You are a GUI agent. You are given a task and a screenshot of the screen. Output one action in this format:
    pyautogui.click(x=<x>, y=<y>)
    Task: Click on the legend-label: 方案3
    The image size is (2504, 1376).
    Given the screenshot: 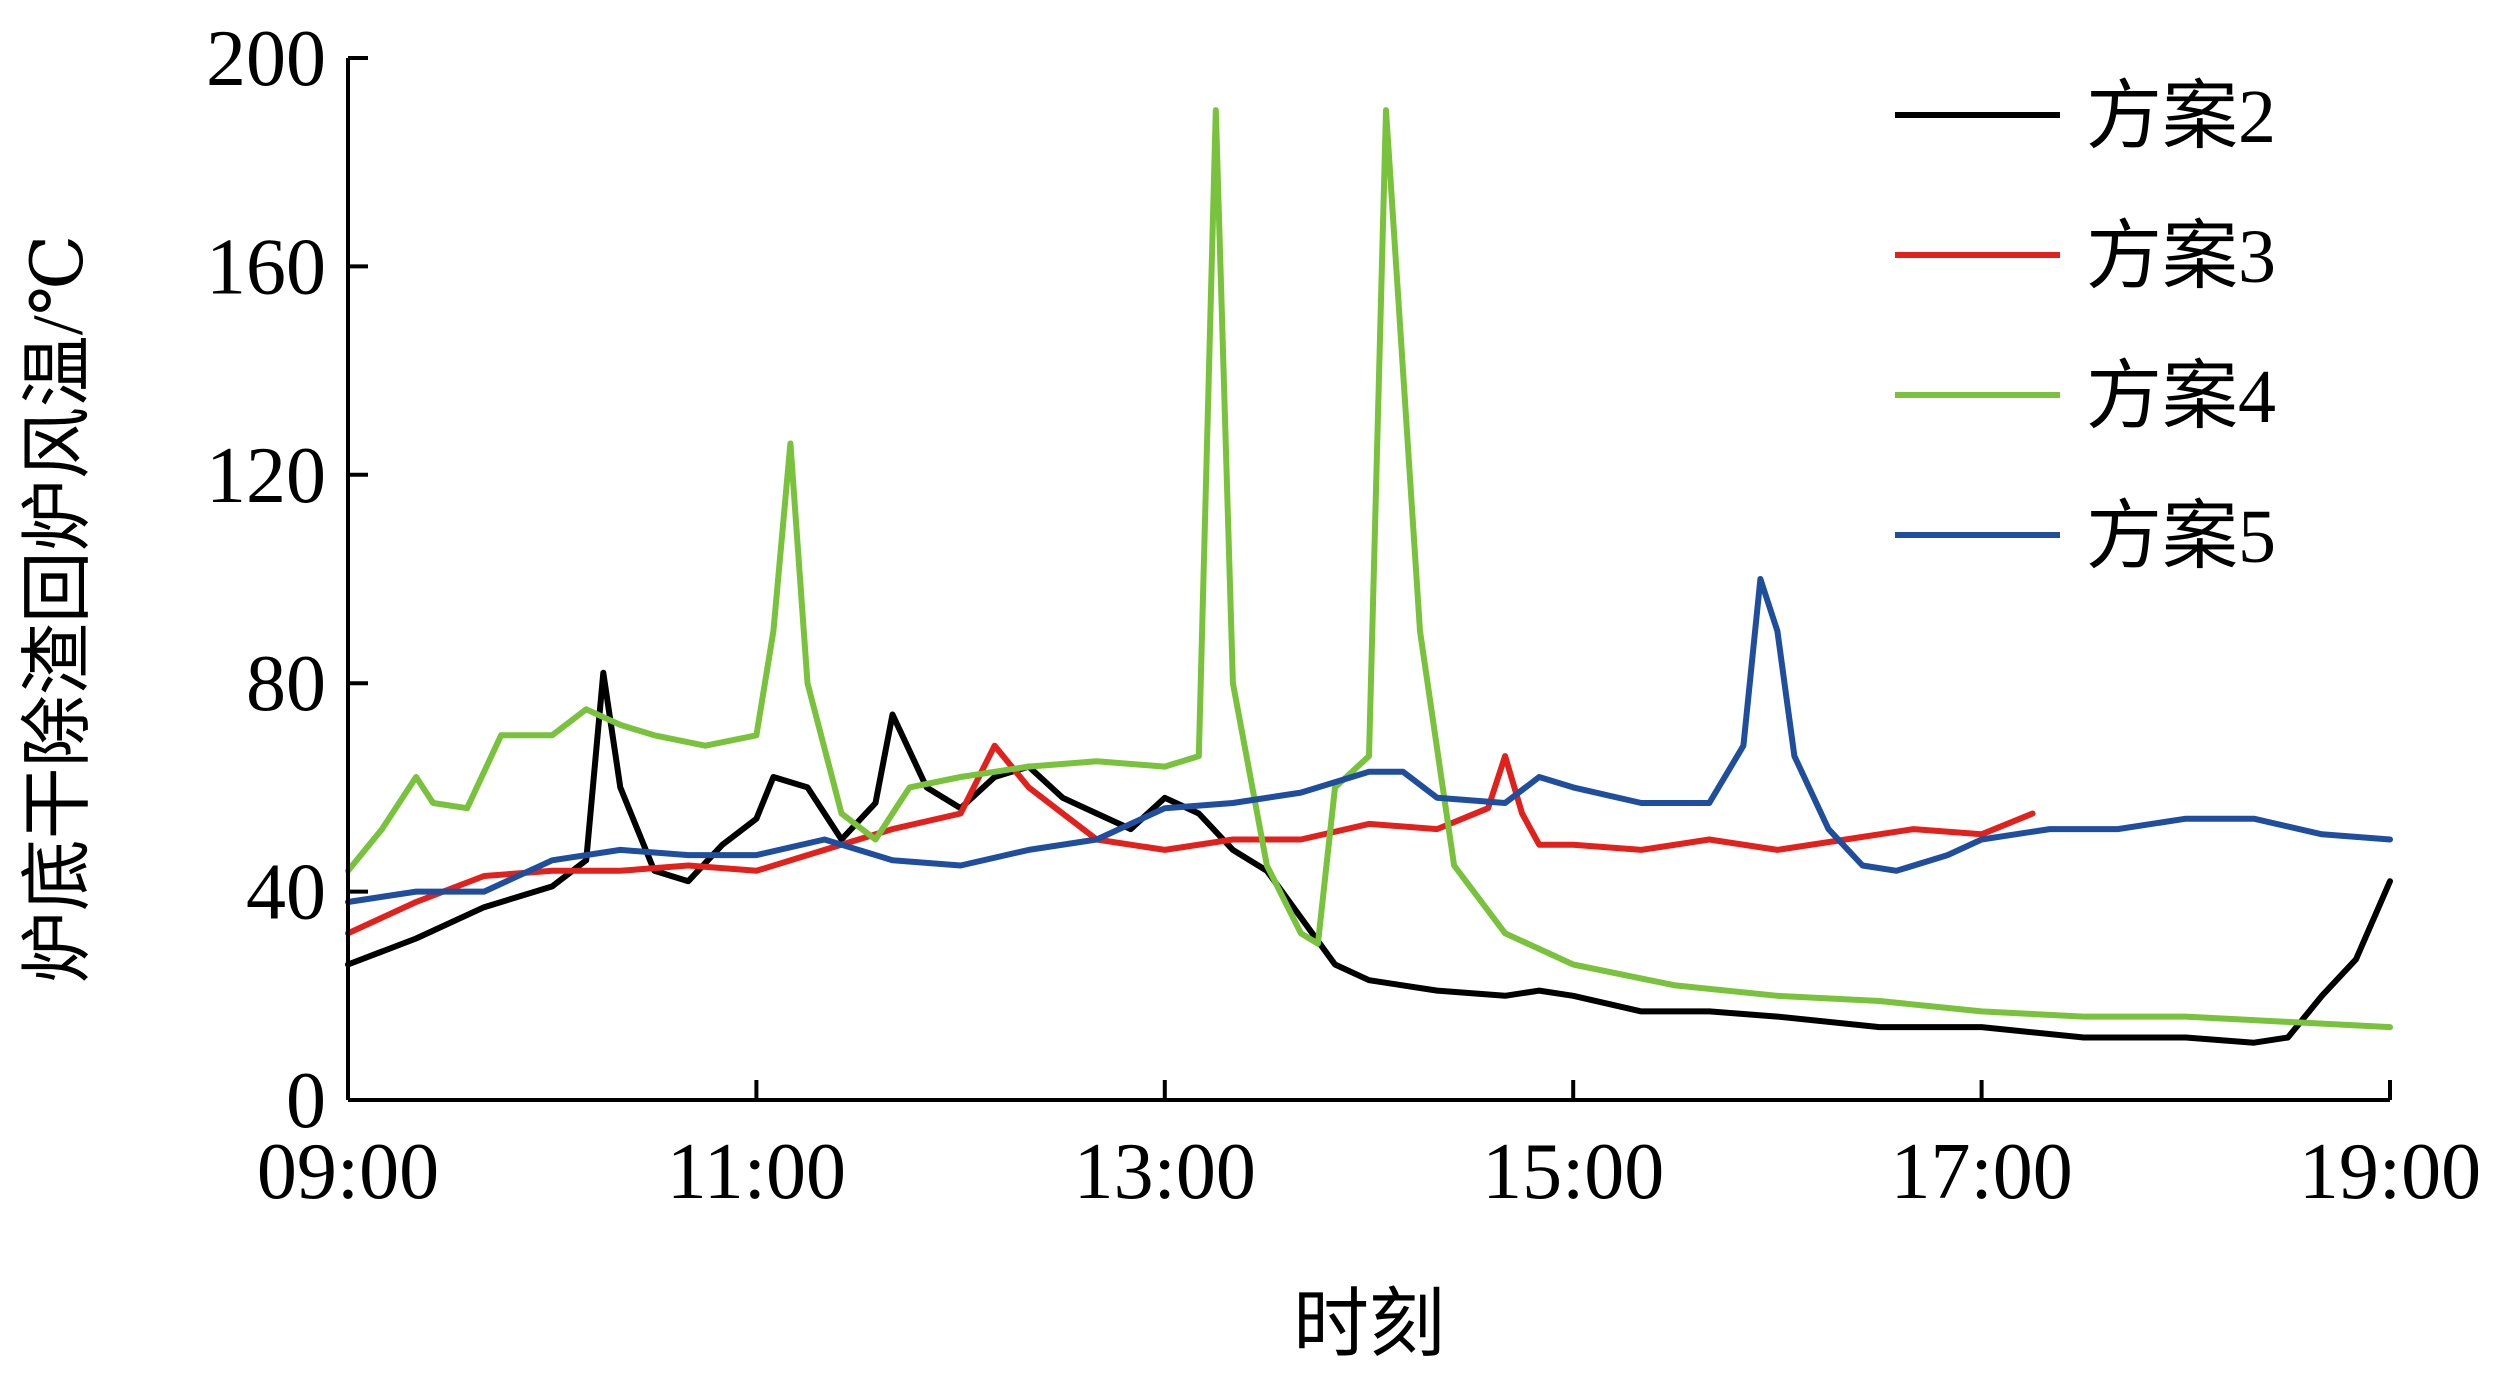 What is the action you would take?
    pyautogui.click(x=2181, y=257)
    